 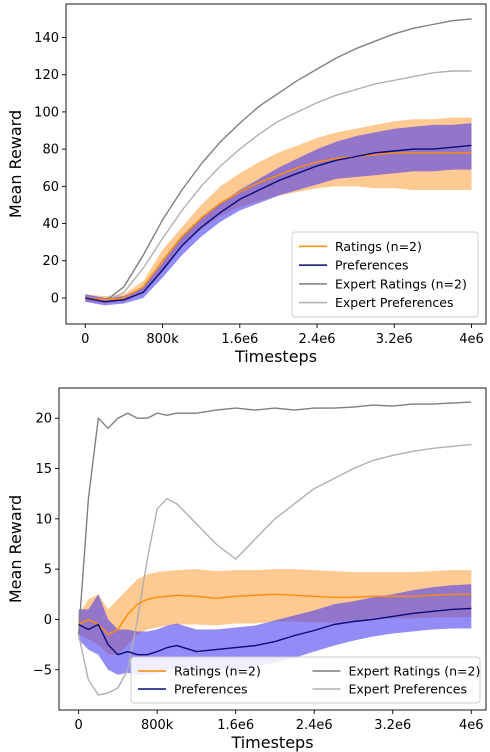 What do you see at coordinates (50, 150) in the screenshot?
I see `y-tick-label: 80` at bounding box center [50, 150].